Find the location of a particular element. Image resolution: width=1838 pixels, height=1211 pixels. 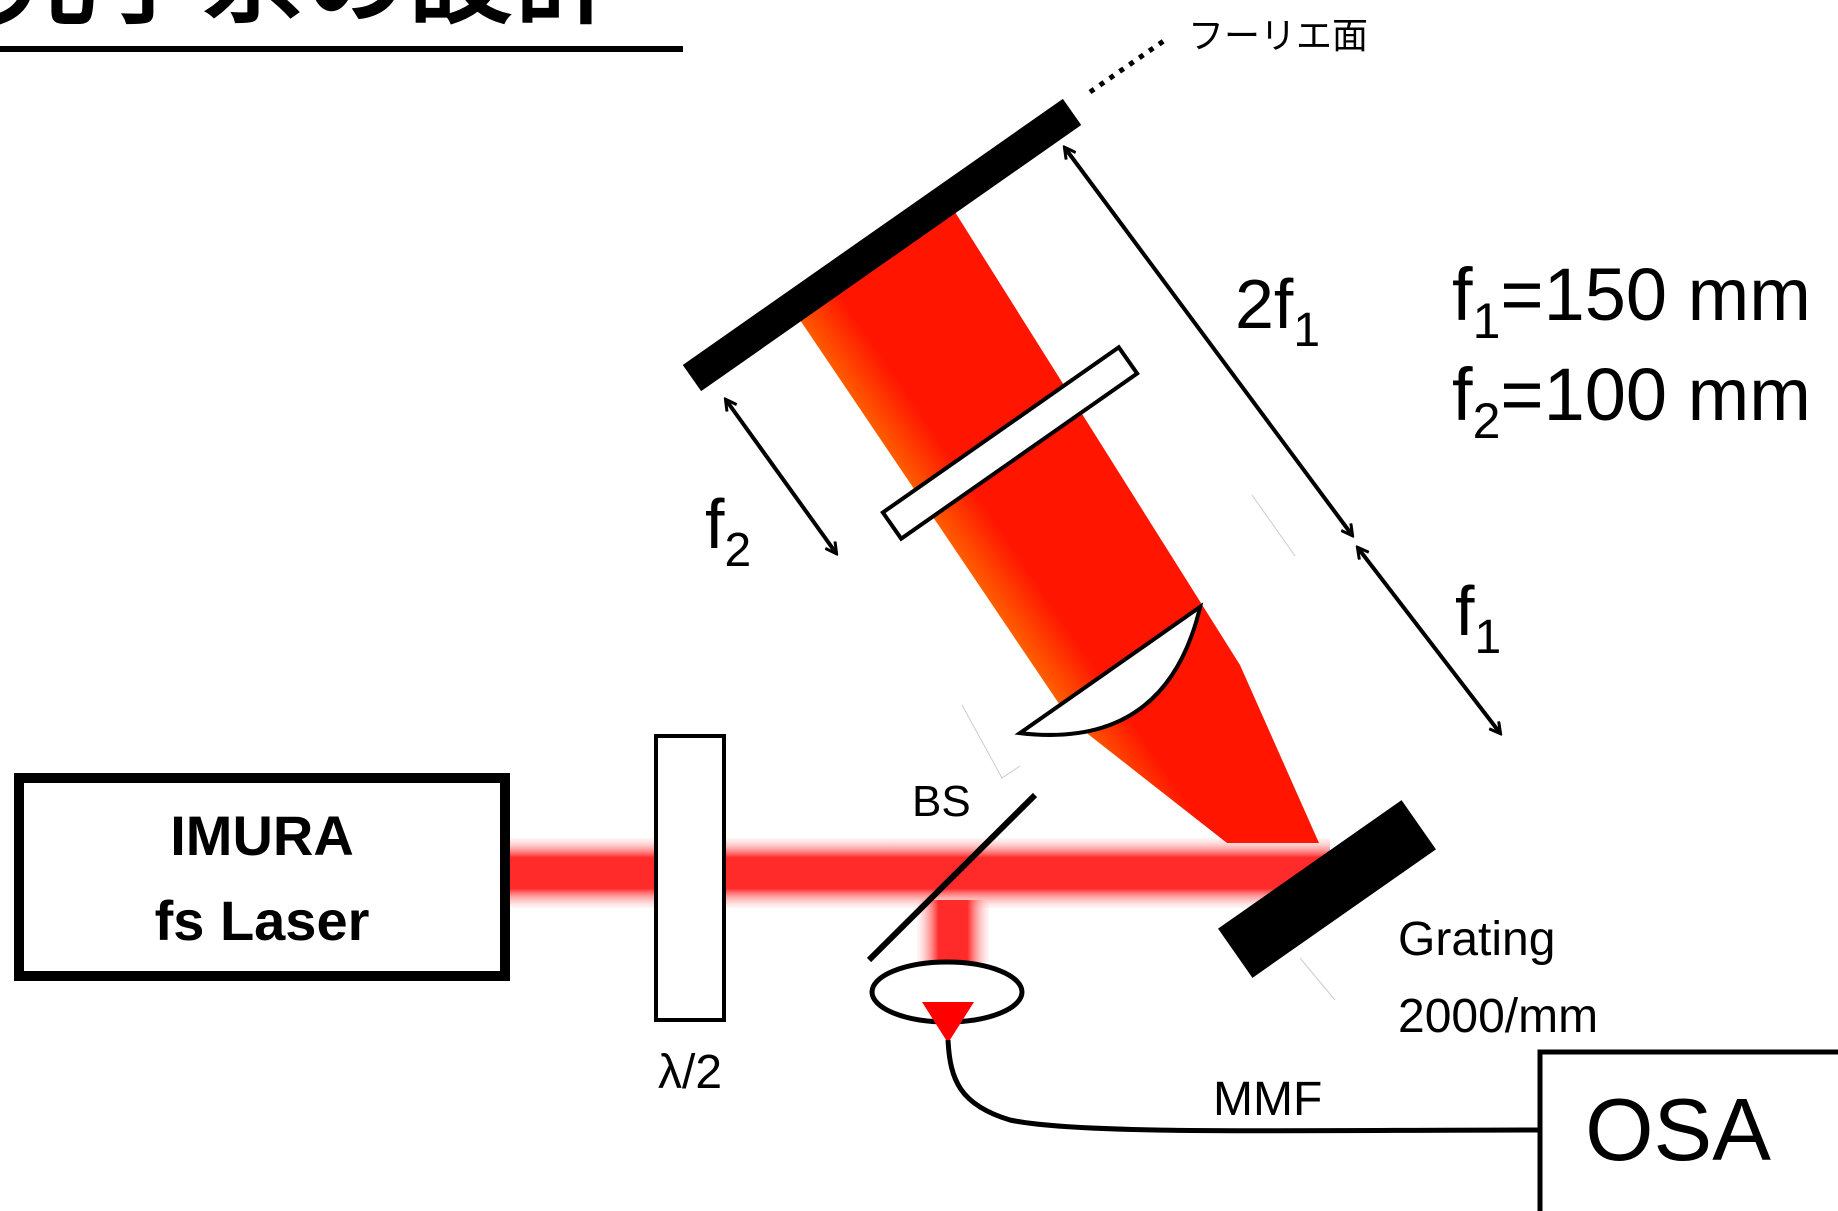

label-2f1-sub: 1 is located at coordinates (1306, 330).